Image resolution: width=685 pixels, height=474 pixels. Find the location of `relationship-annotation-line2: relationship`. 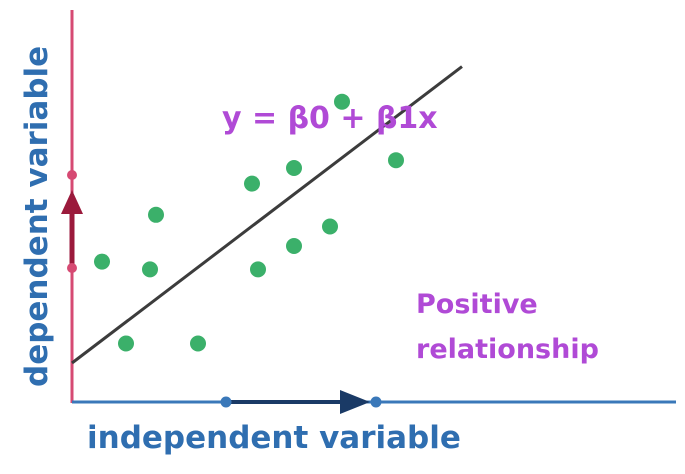

relationship-annotation-line2: relationship is located at coordinates (507, 349).